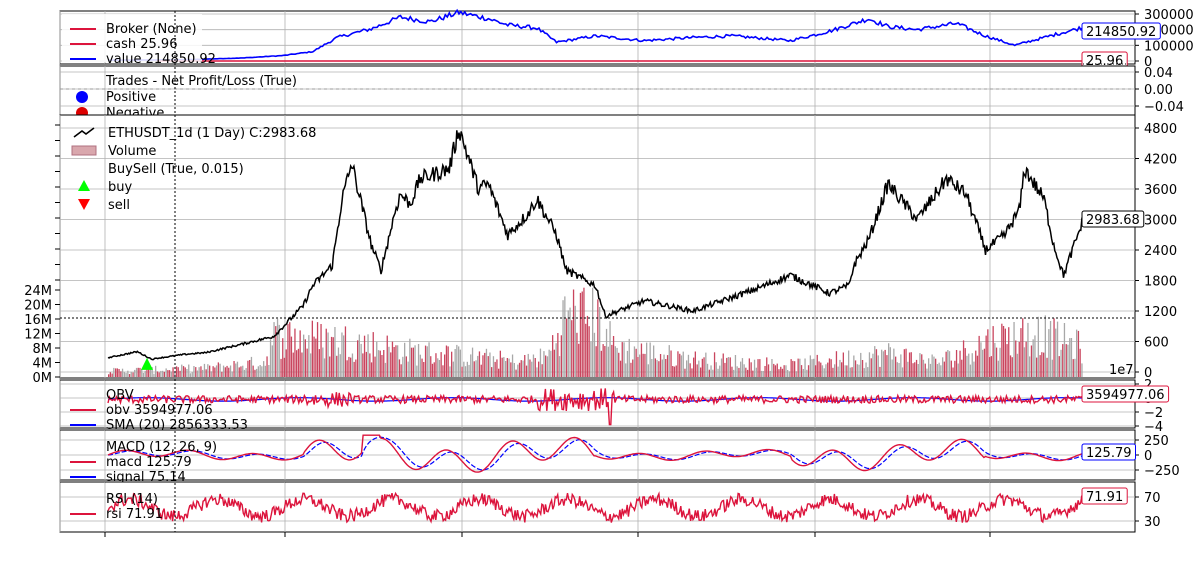 The width and height of the screenshot is (1194, 562). Describe the element at coordinates (38, 306) in the screenshot. I see `volume-tick-label: 20M` at that location.